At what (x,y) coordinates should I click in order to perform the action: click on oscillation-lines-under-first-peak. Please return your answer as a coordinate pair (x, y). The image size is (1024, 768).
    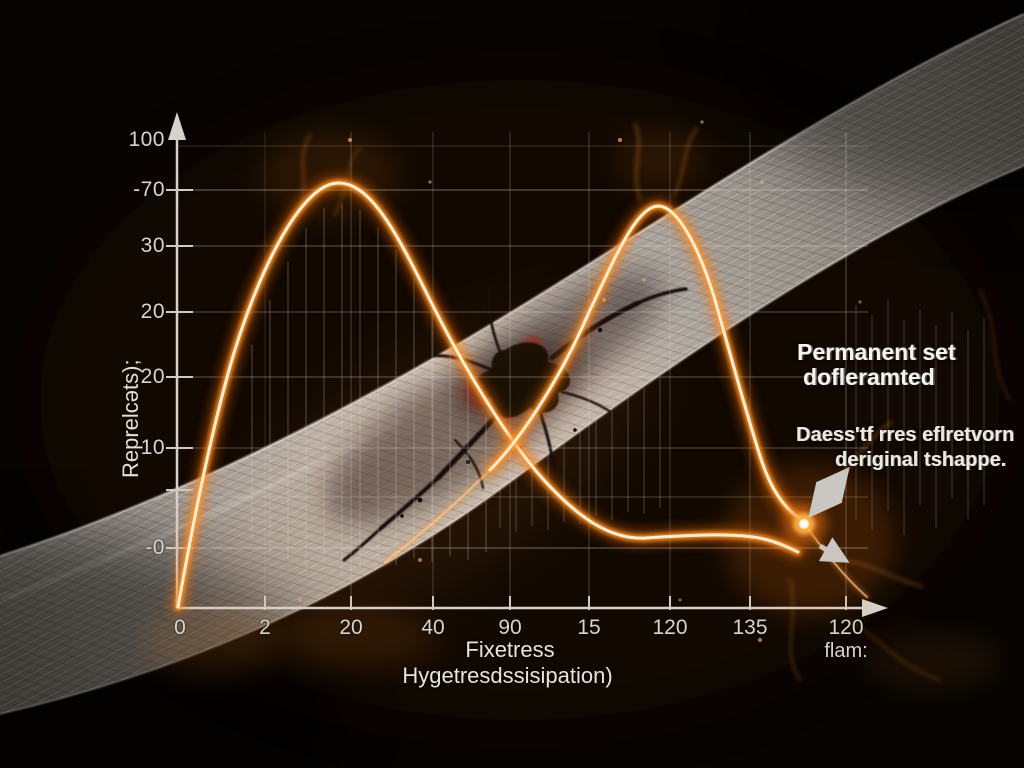
    Looking at the image, I should click on (369, 389).